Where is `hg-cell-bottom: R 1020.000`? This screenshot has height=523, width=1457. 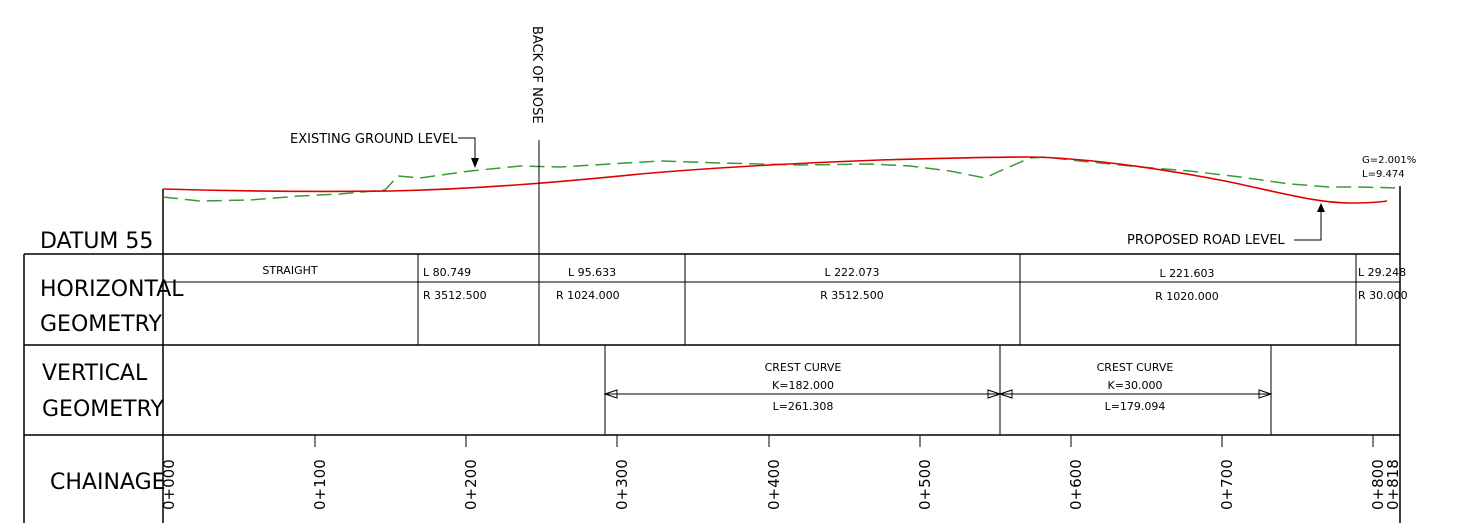
hg-cell-bottom: R 1020.000 is located at coordinates (1187, 296).